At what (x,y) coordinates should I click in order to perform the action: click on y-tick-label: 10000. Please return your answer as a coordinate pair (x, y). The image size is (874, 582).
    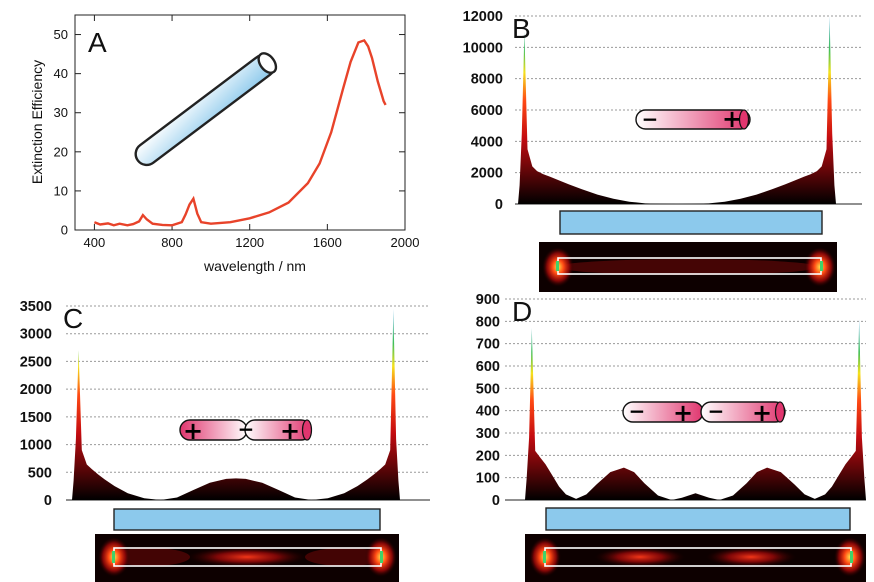
    Looking at the image, I should click on (483, 48).